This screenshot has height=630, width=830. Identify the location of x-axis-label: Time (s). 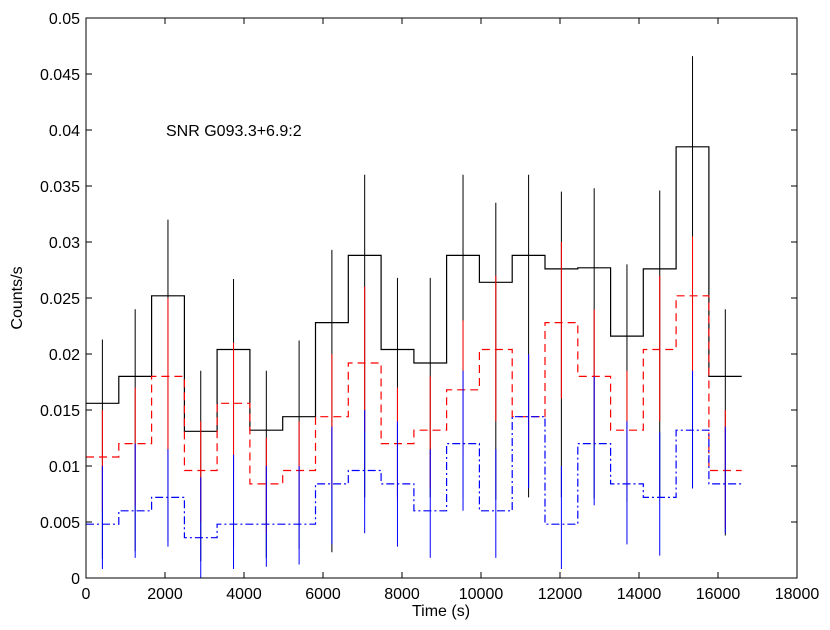
(441, 611).